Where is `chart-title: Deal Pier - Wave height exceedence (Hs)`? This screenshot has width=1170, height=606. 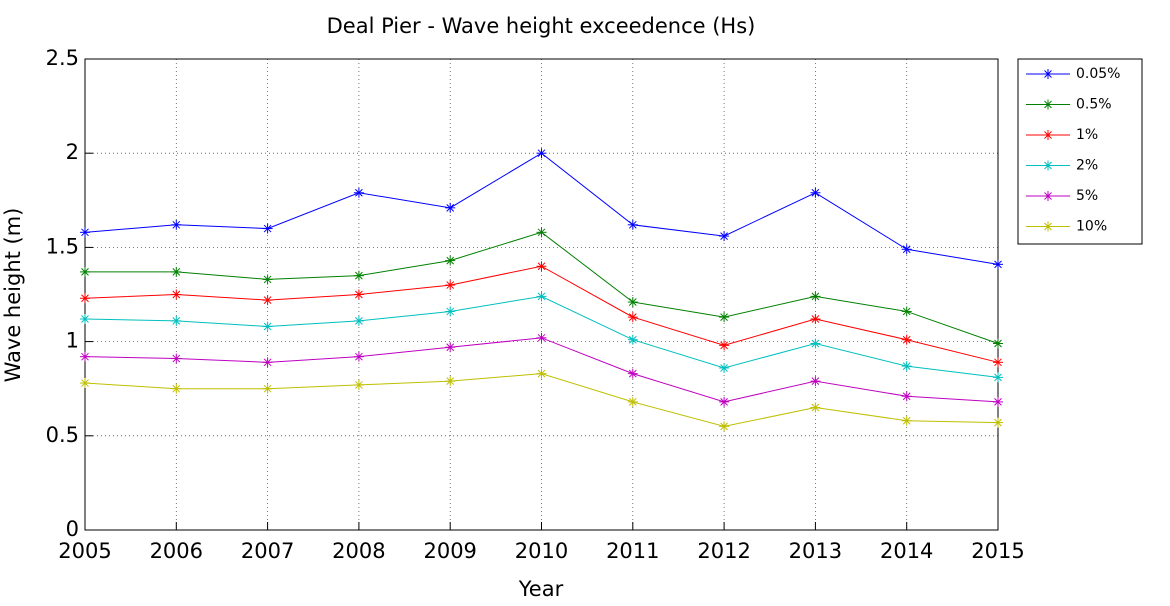 chart-title: Deal Pier - Wave height exceedence (Hs) is located at coordinates (541, 26).